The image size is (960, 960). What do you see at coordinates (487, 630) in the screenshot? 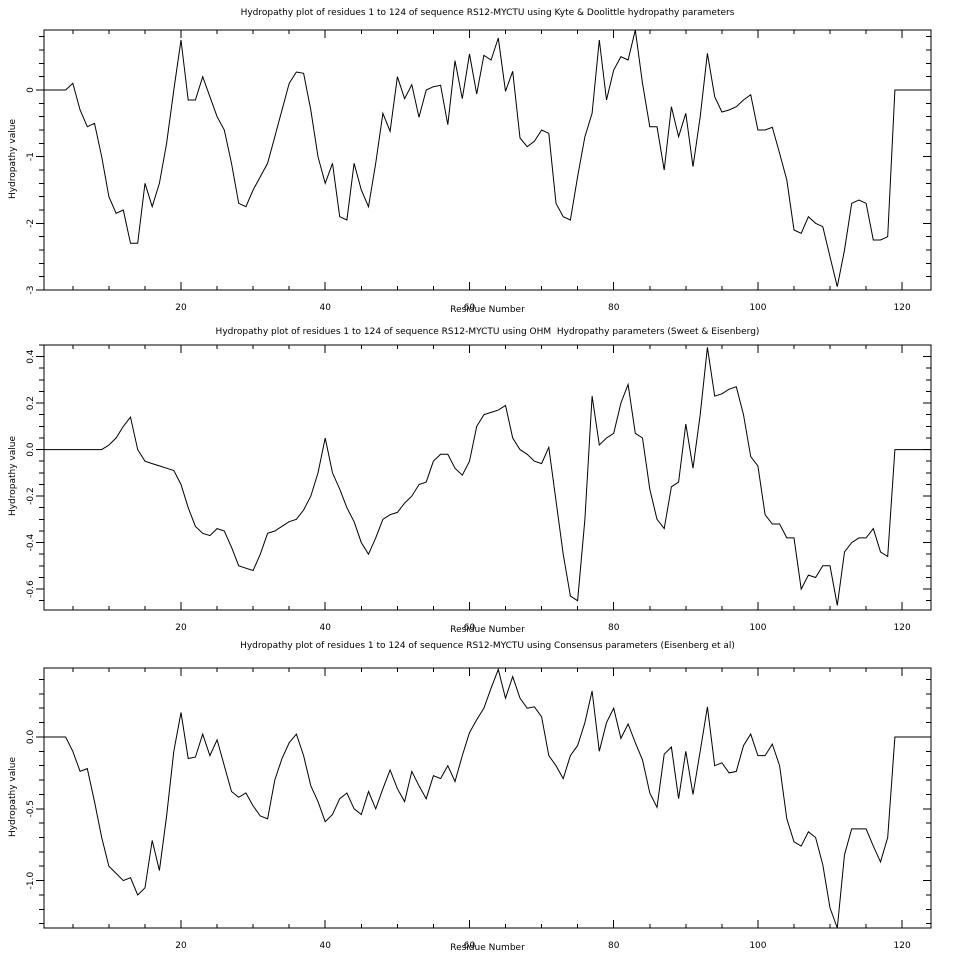
I see `plot-2-xlabel: Residue Number` at bounding box center [487, 630].